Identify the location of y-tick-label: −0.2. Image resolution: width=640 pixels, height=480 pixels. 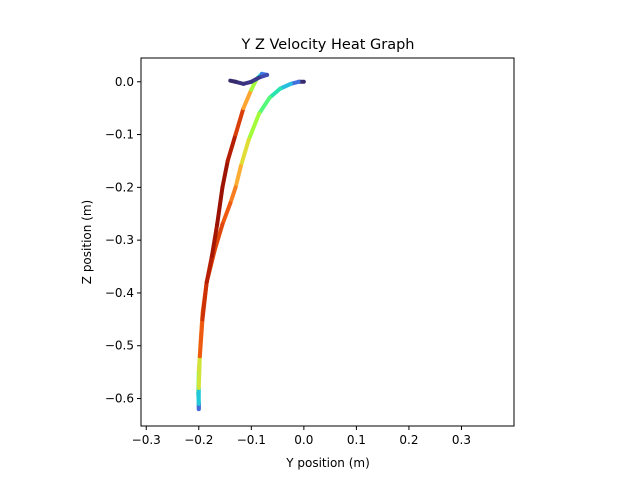
(119, 187).